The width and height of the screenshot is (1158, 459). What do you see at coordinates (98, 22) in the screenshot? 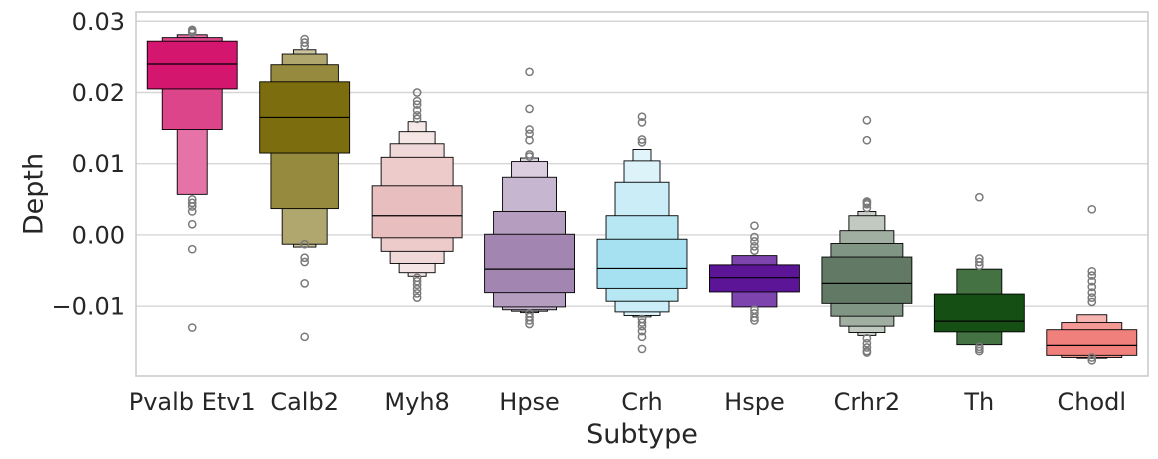
I see `y-tick-label: 0.03` at bounding box center [98, 22].